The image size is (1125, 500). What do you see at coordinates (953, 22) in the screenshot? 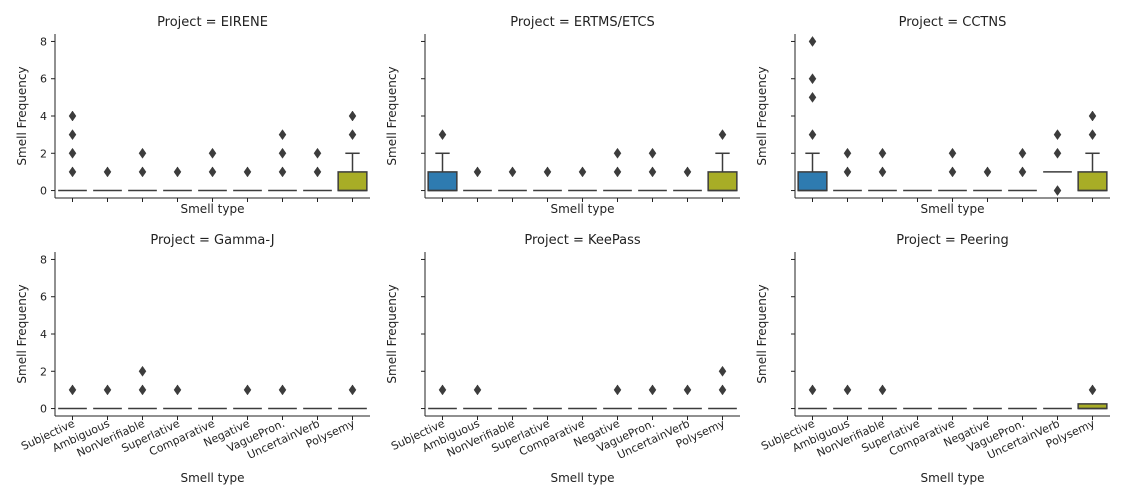
I see `panel-title: Project = CCTNS` at bounding box center [953, 22].